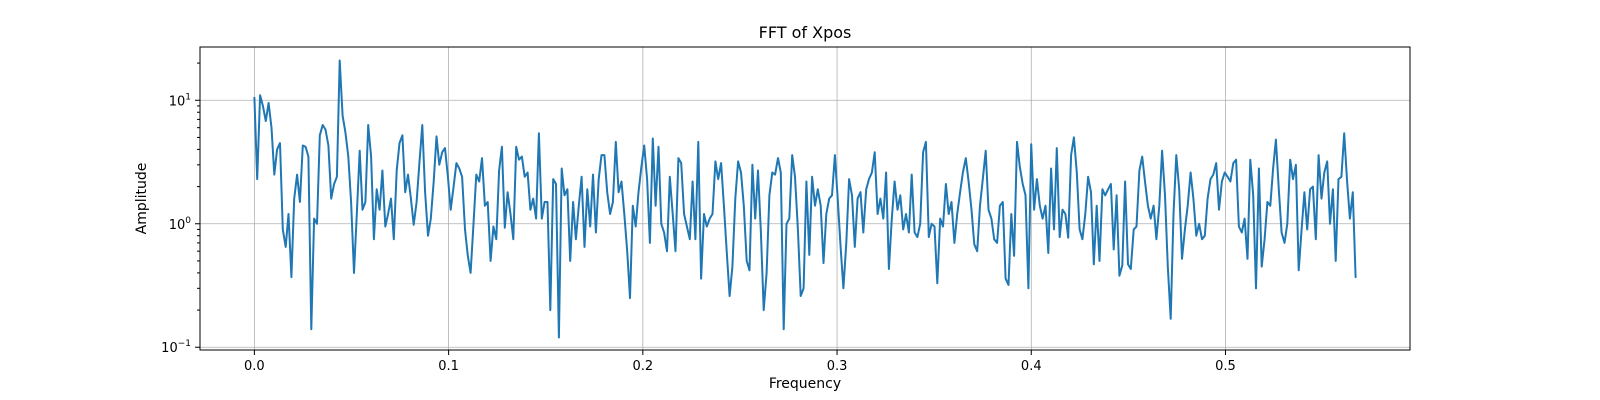 Image resolution: width=1600 pixels, height=400 pixels. I want to click on x-tick-label: 0.5, so click(1225, 366).